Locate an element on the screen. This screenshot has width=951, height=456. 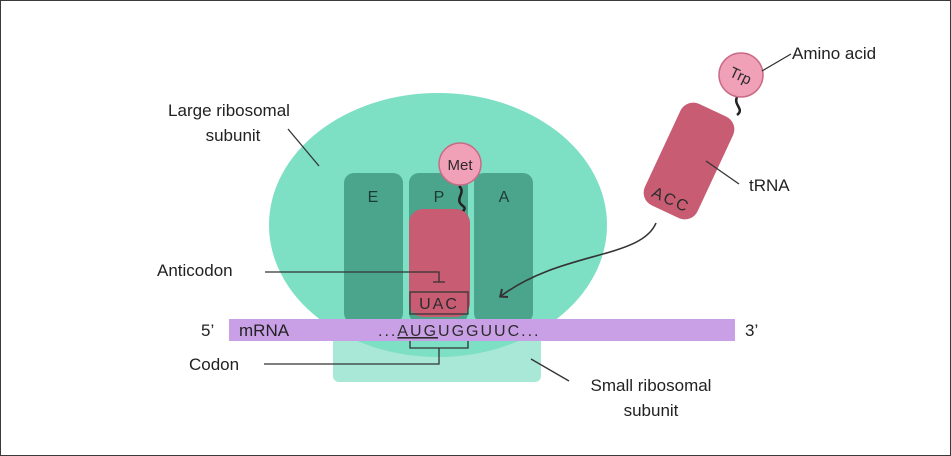
anticodon-leader is located at coordinates (355, 277).